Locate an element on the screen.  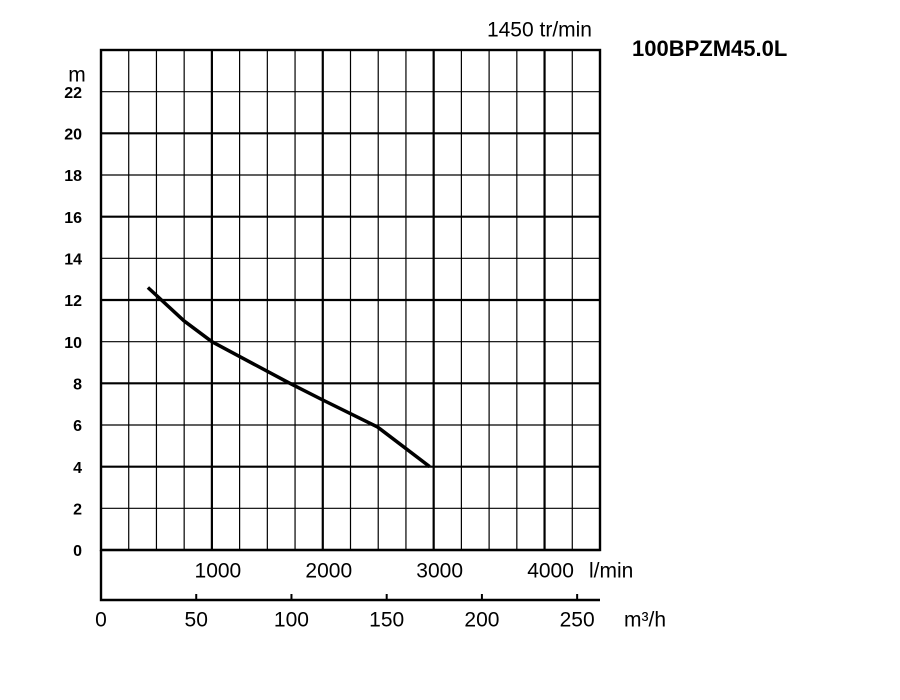
y-tick-label: 2 is located at coordinates (77, 510).